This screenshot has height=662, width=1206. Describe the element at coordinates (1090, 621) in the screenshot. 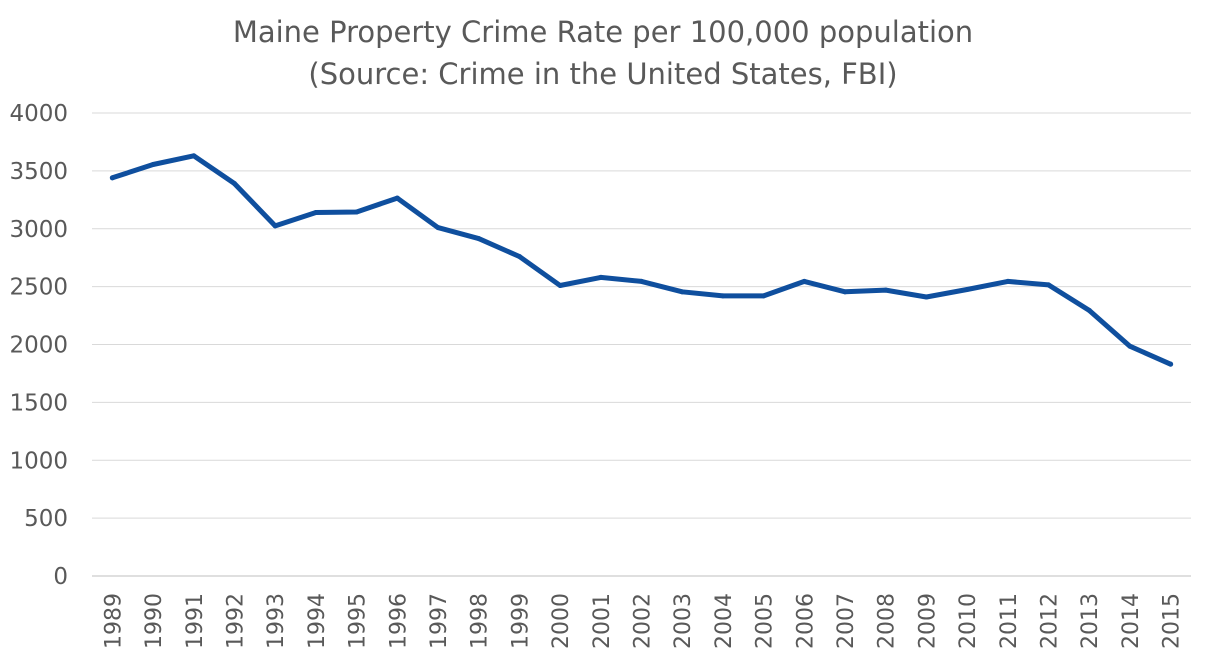

I see `x-tick-label: 2013` at that location.